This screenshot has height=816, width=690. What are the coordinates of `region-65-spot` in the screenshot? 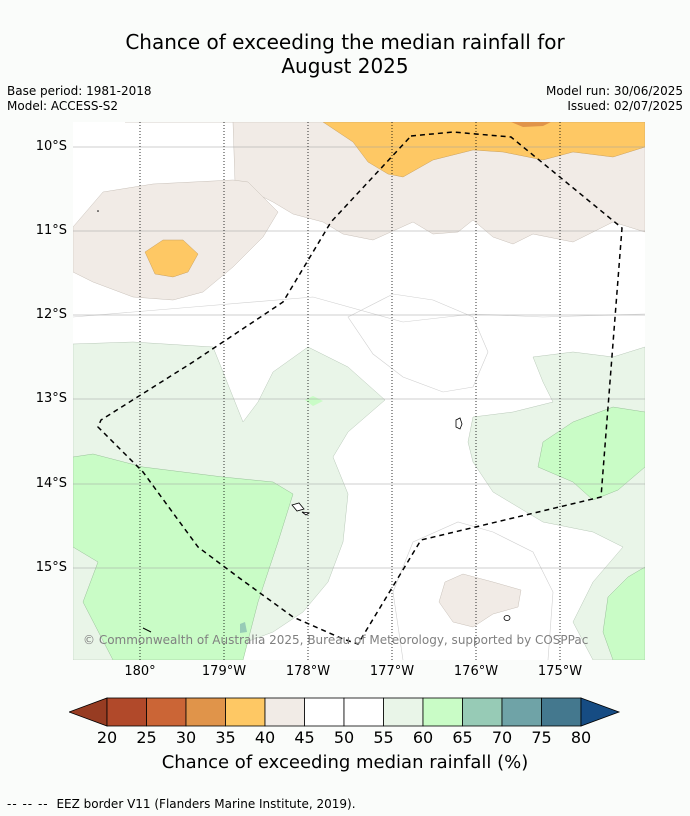 It's located at (314, 401).